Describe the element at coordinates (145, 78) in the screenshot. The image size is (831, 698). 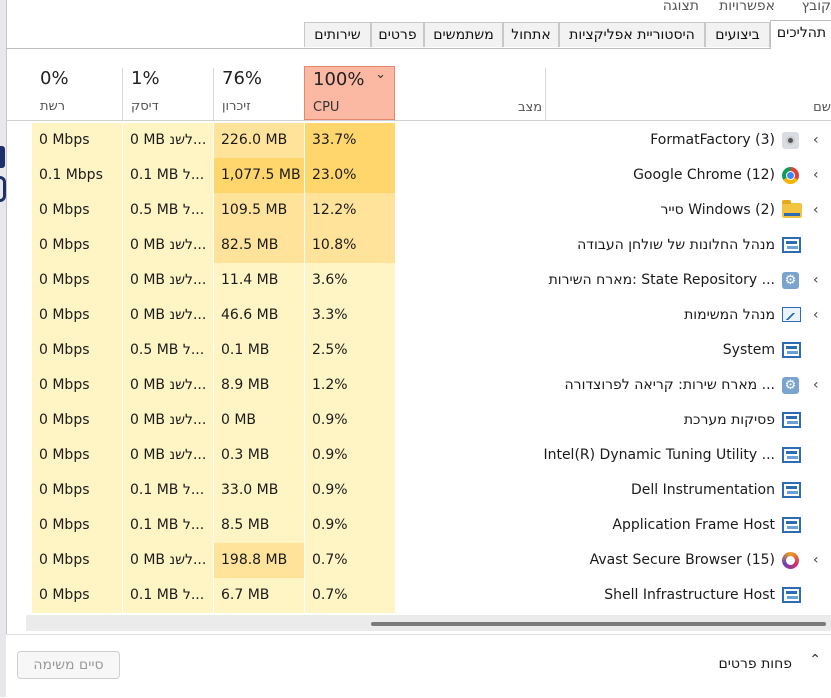
I see `disk-total: 1%` at that location.